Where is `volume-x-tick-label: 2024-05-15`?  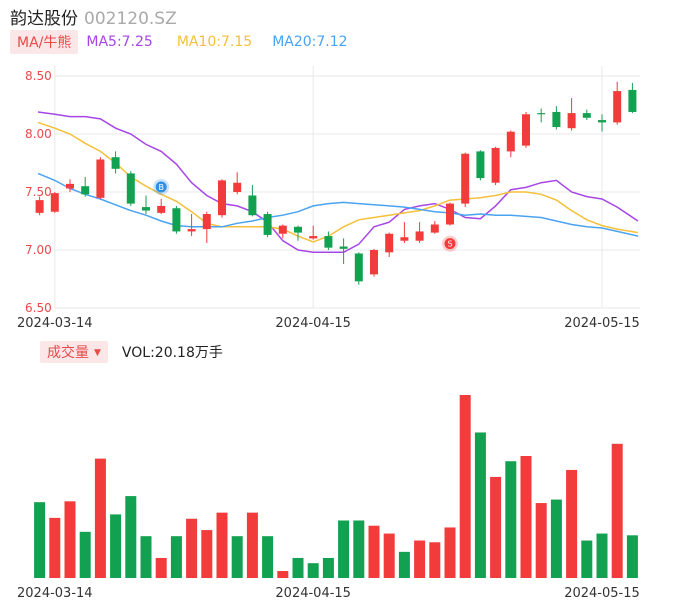
volume-x-tick-label: 2024-05-15 is located at coordinates (602, 593).